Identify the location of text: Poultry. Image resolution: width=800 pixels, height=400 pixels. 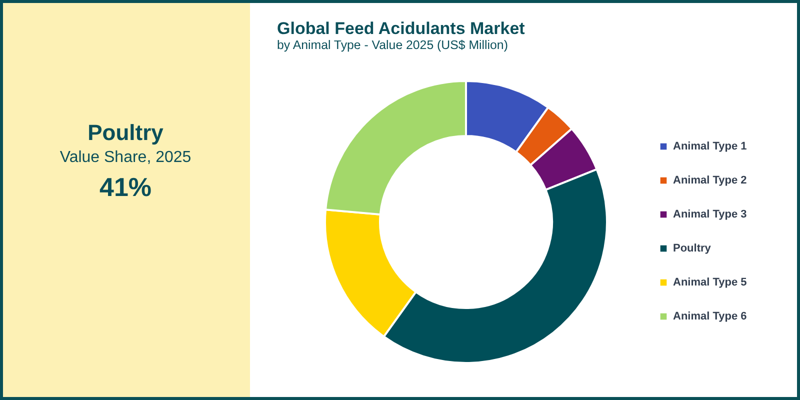
(126, 132).